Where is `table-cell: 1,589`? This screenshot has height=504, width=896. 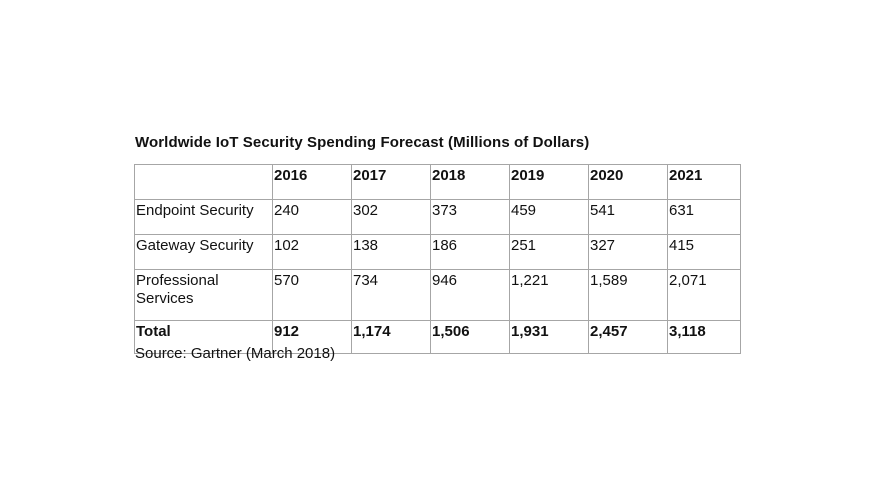
table-cell: 1,589 is located at coordinates (628, 295).